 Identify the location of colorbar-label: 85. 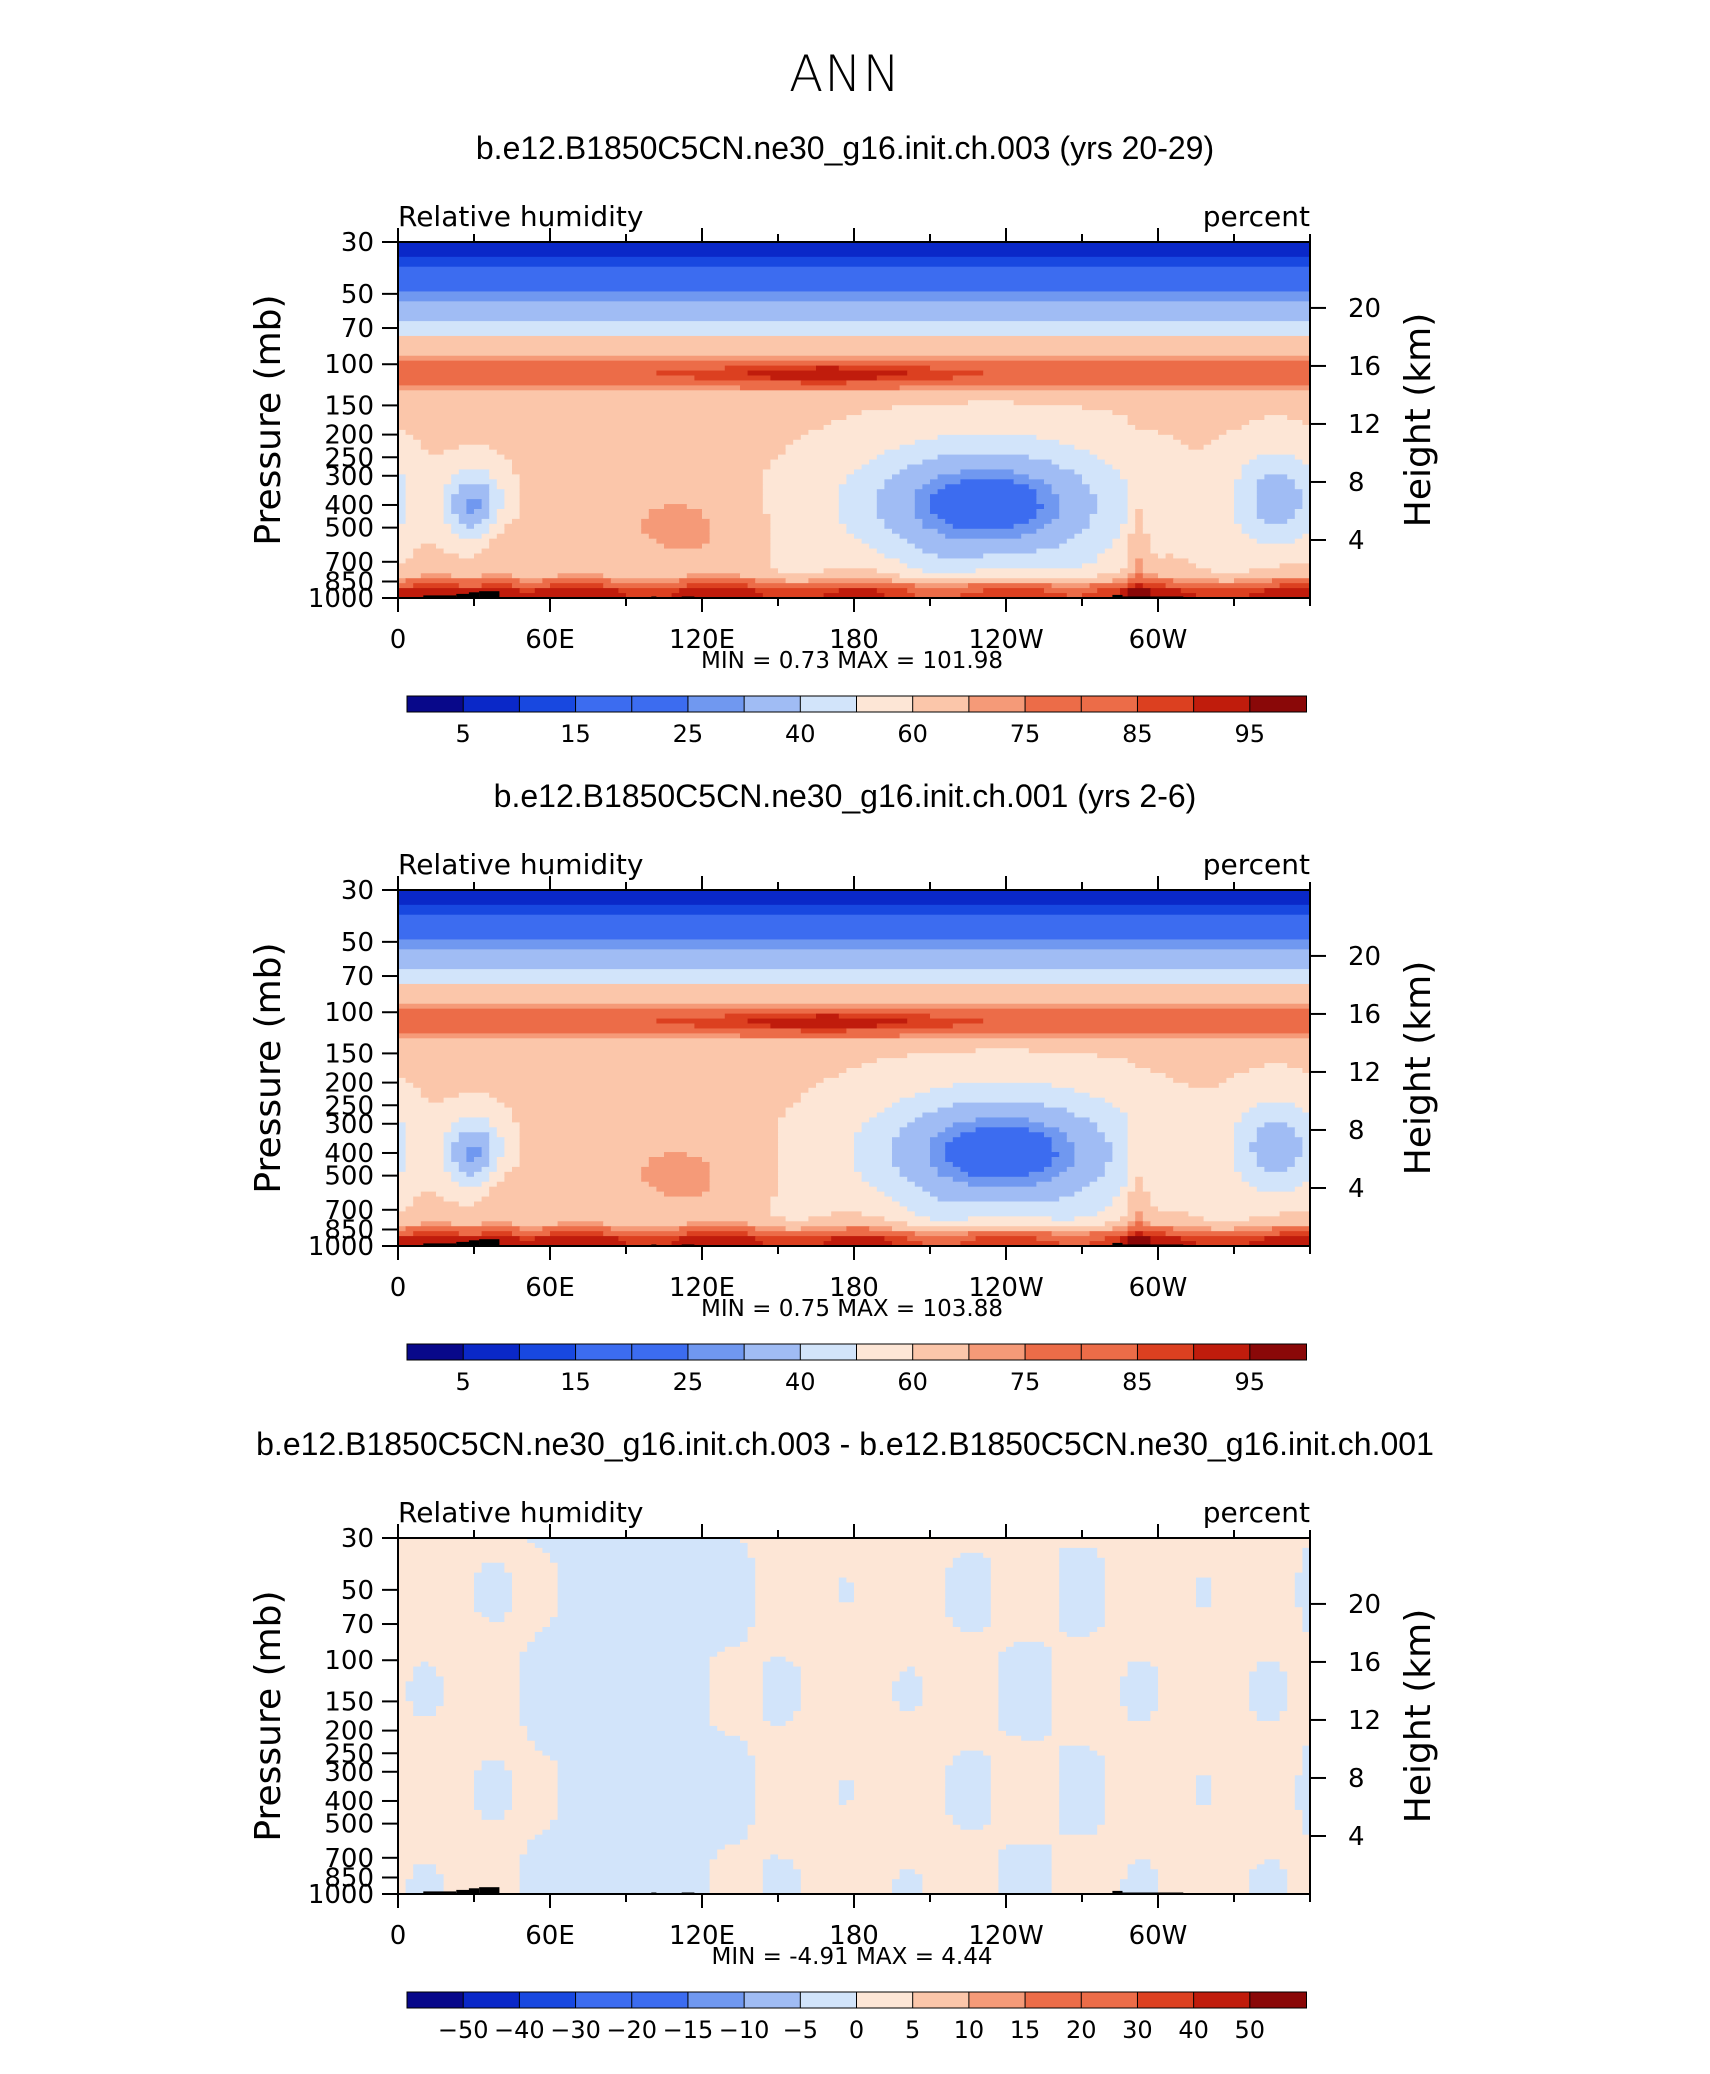
(1137, 1382).